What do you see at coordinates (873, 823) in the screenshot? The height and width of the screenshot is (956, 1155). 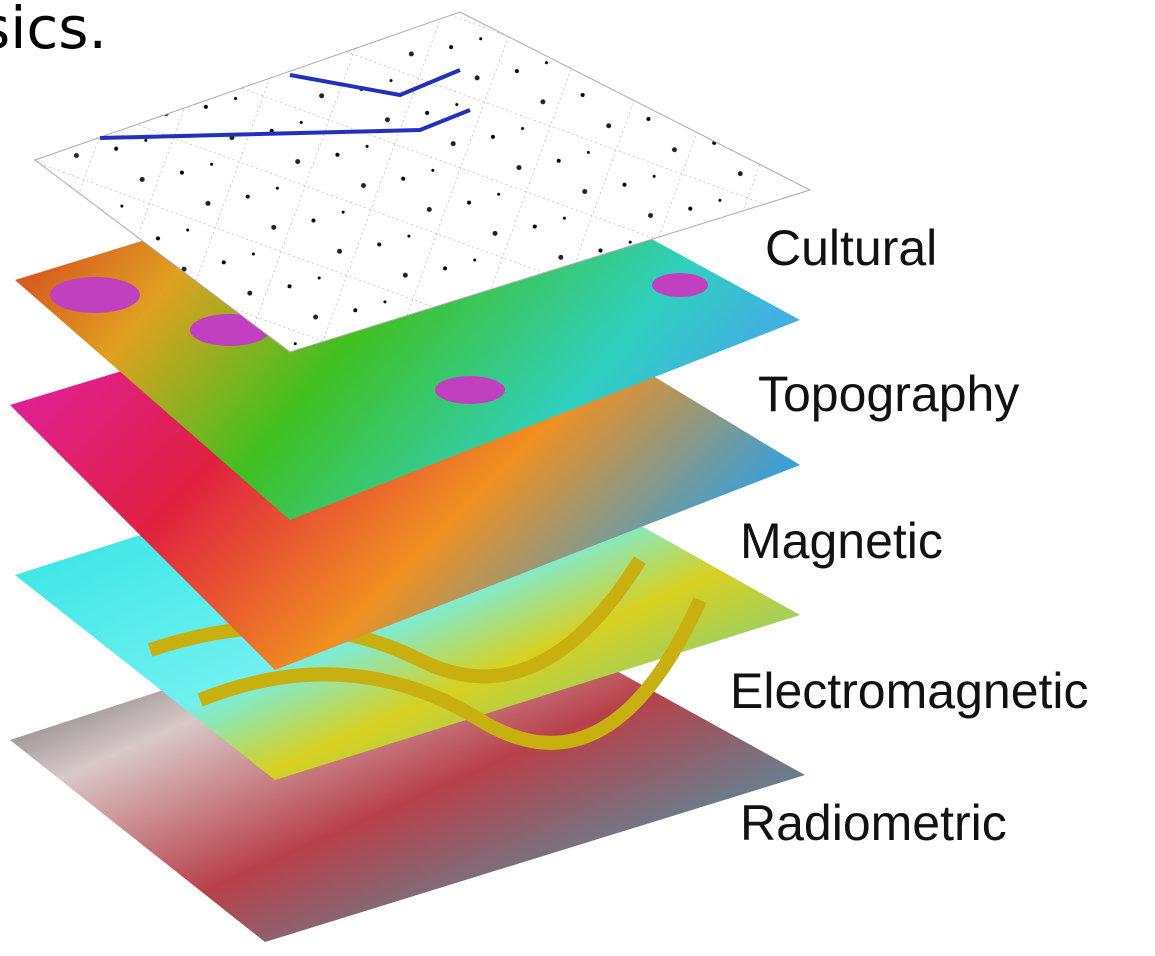 I see `layer-label: Radiometric` at bounding box center [873, 823].